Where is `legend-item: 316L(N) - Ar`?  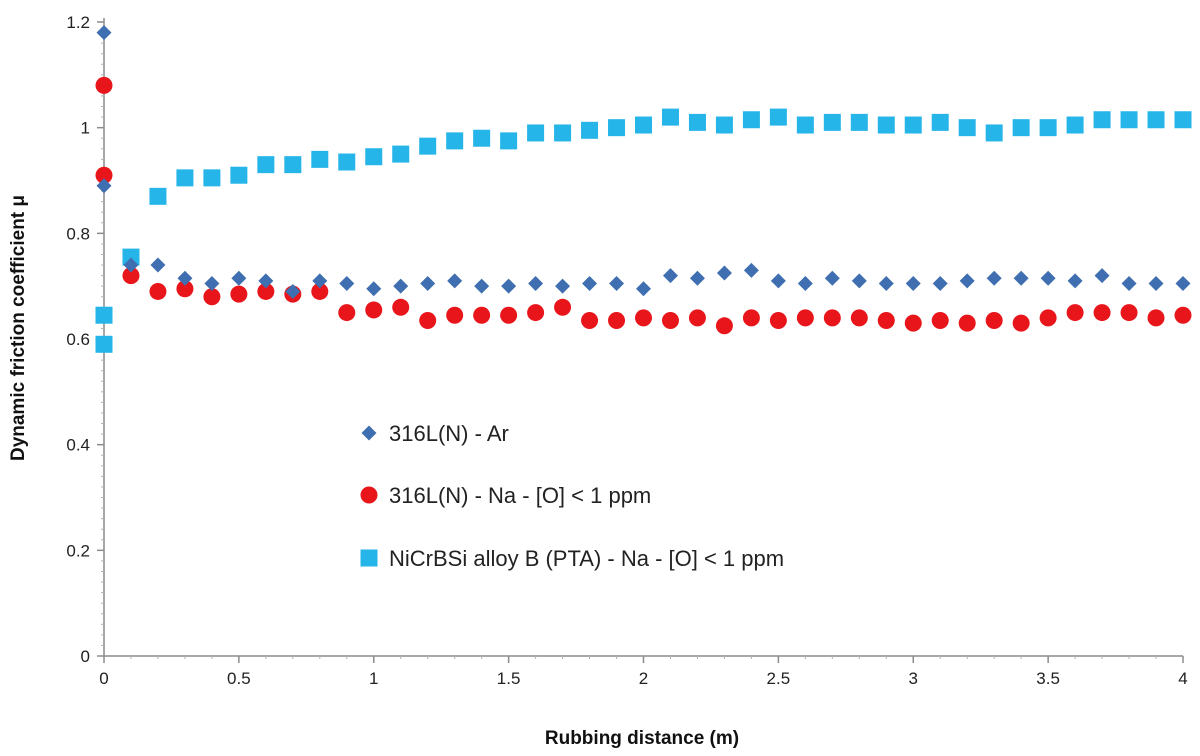 legend-item: 316L(N) - Ar is located at coordinates (435, 433).